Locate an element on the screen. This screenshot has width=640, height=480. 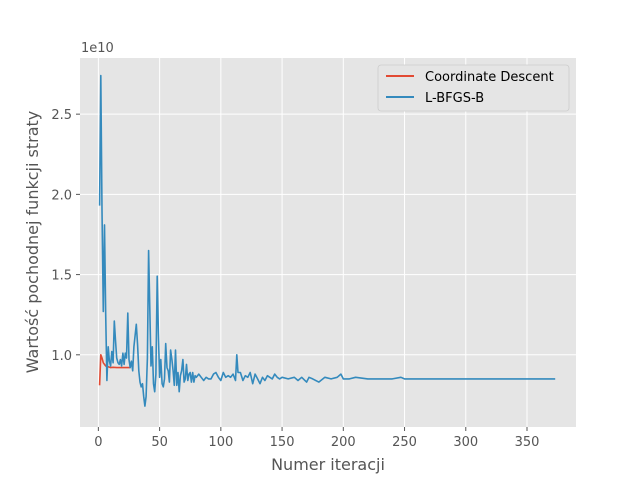
y-tick-label: 2.0 is located at coordinates (61, 195).